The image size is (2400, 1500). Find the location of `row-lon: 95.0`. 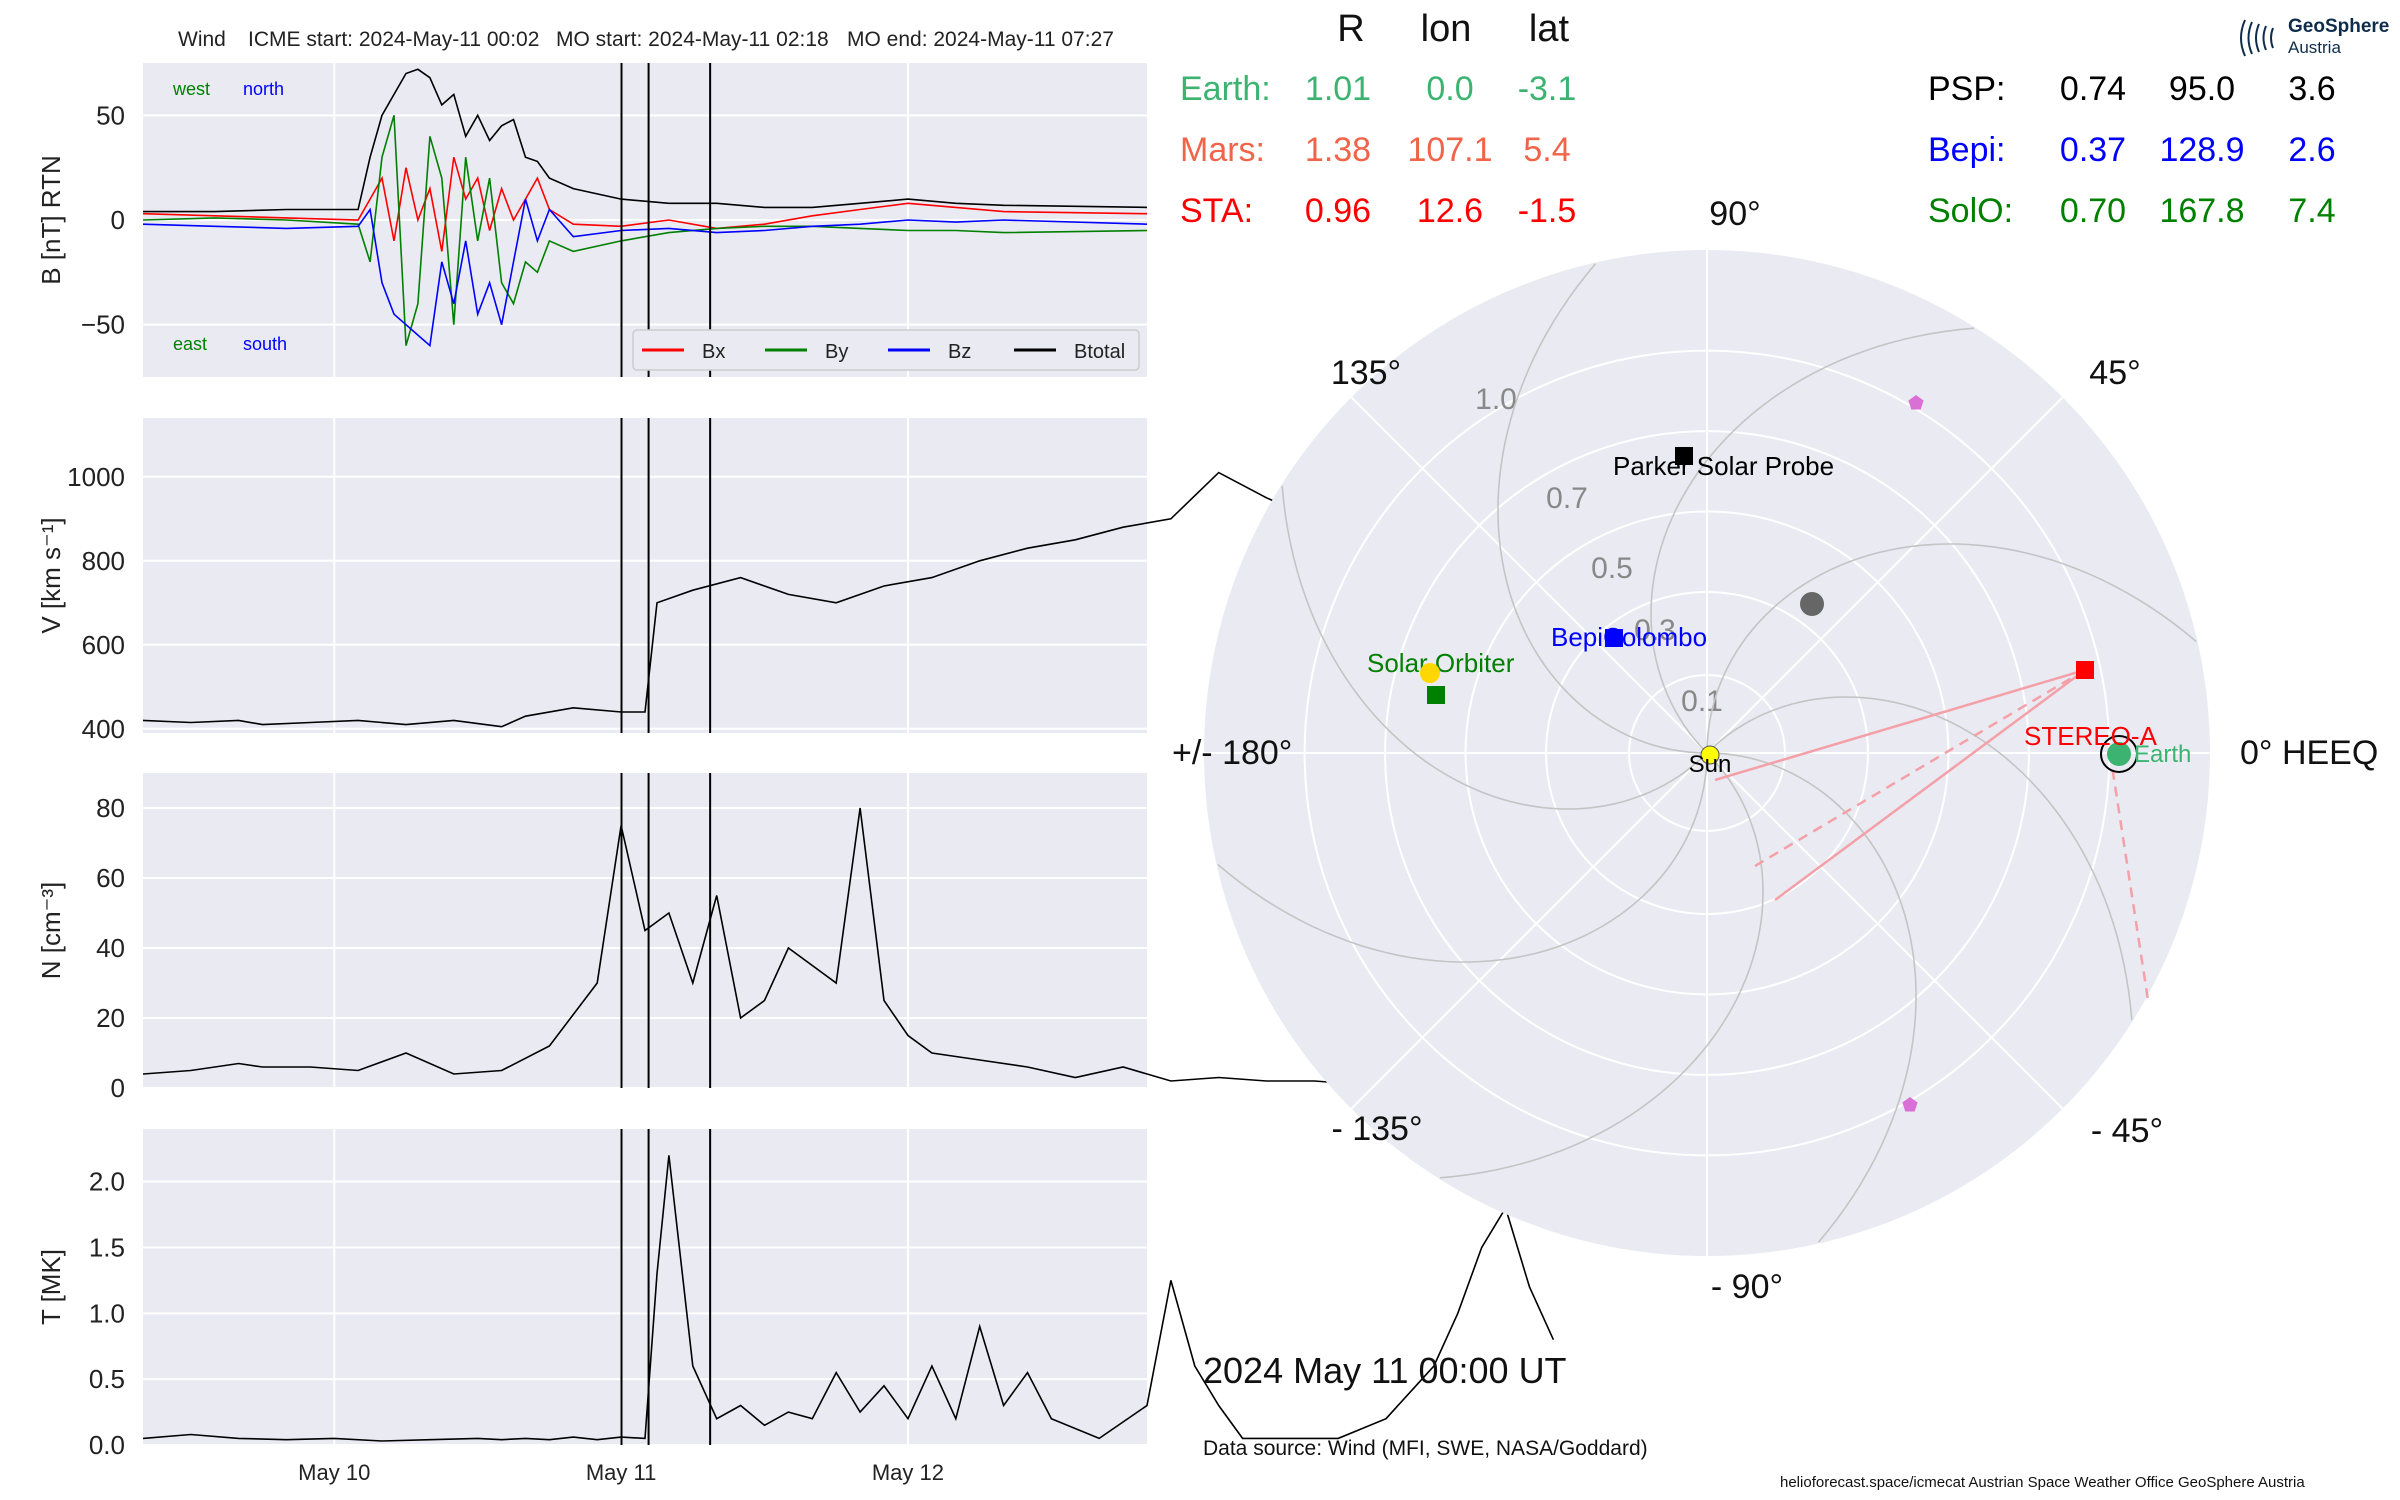

row-lon: 95.0 is located at coordinates (2202, 89).